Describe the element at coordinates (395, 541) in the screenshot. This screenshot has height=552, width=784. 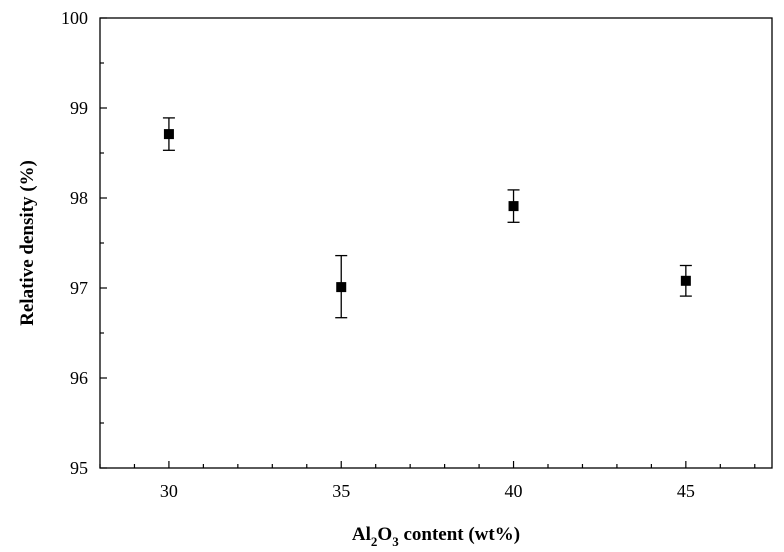
I see `x-axis-title-sub: 3` at that location.